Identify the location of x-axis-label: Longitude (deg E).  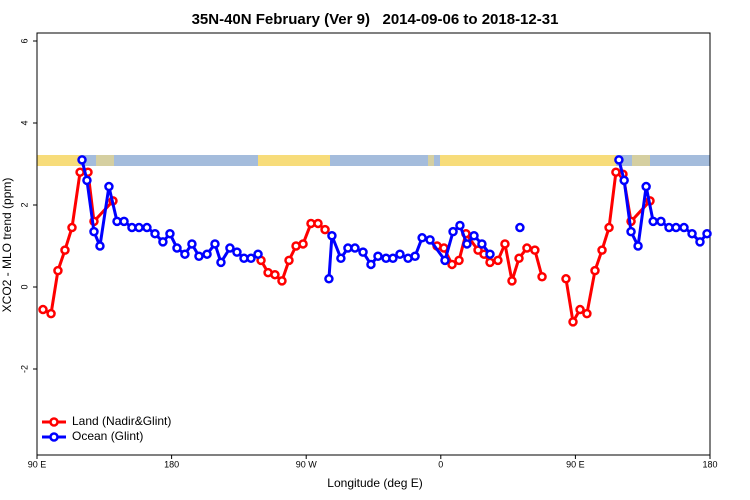
(374, 483).